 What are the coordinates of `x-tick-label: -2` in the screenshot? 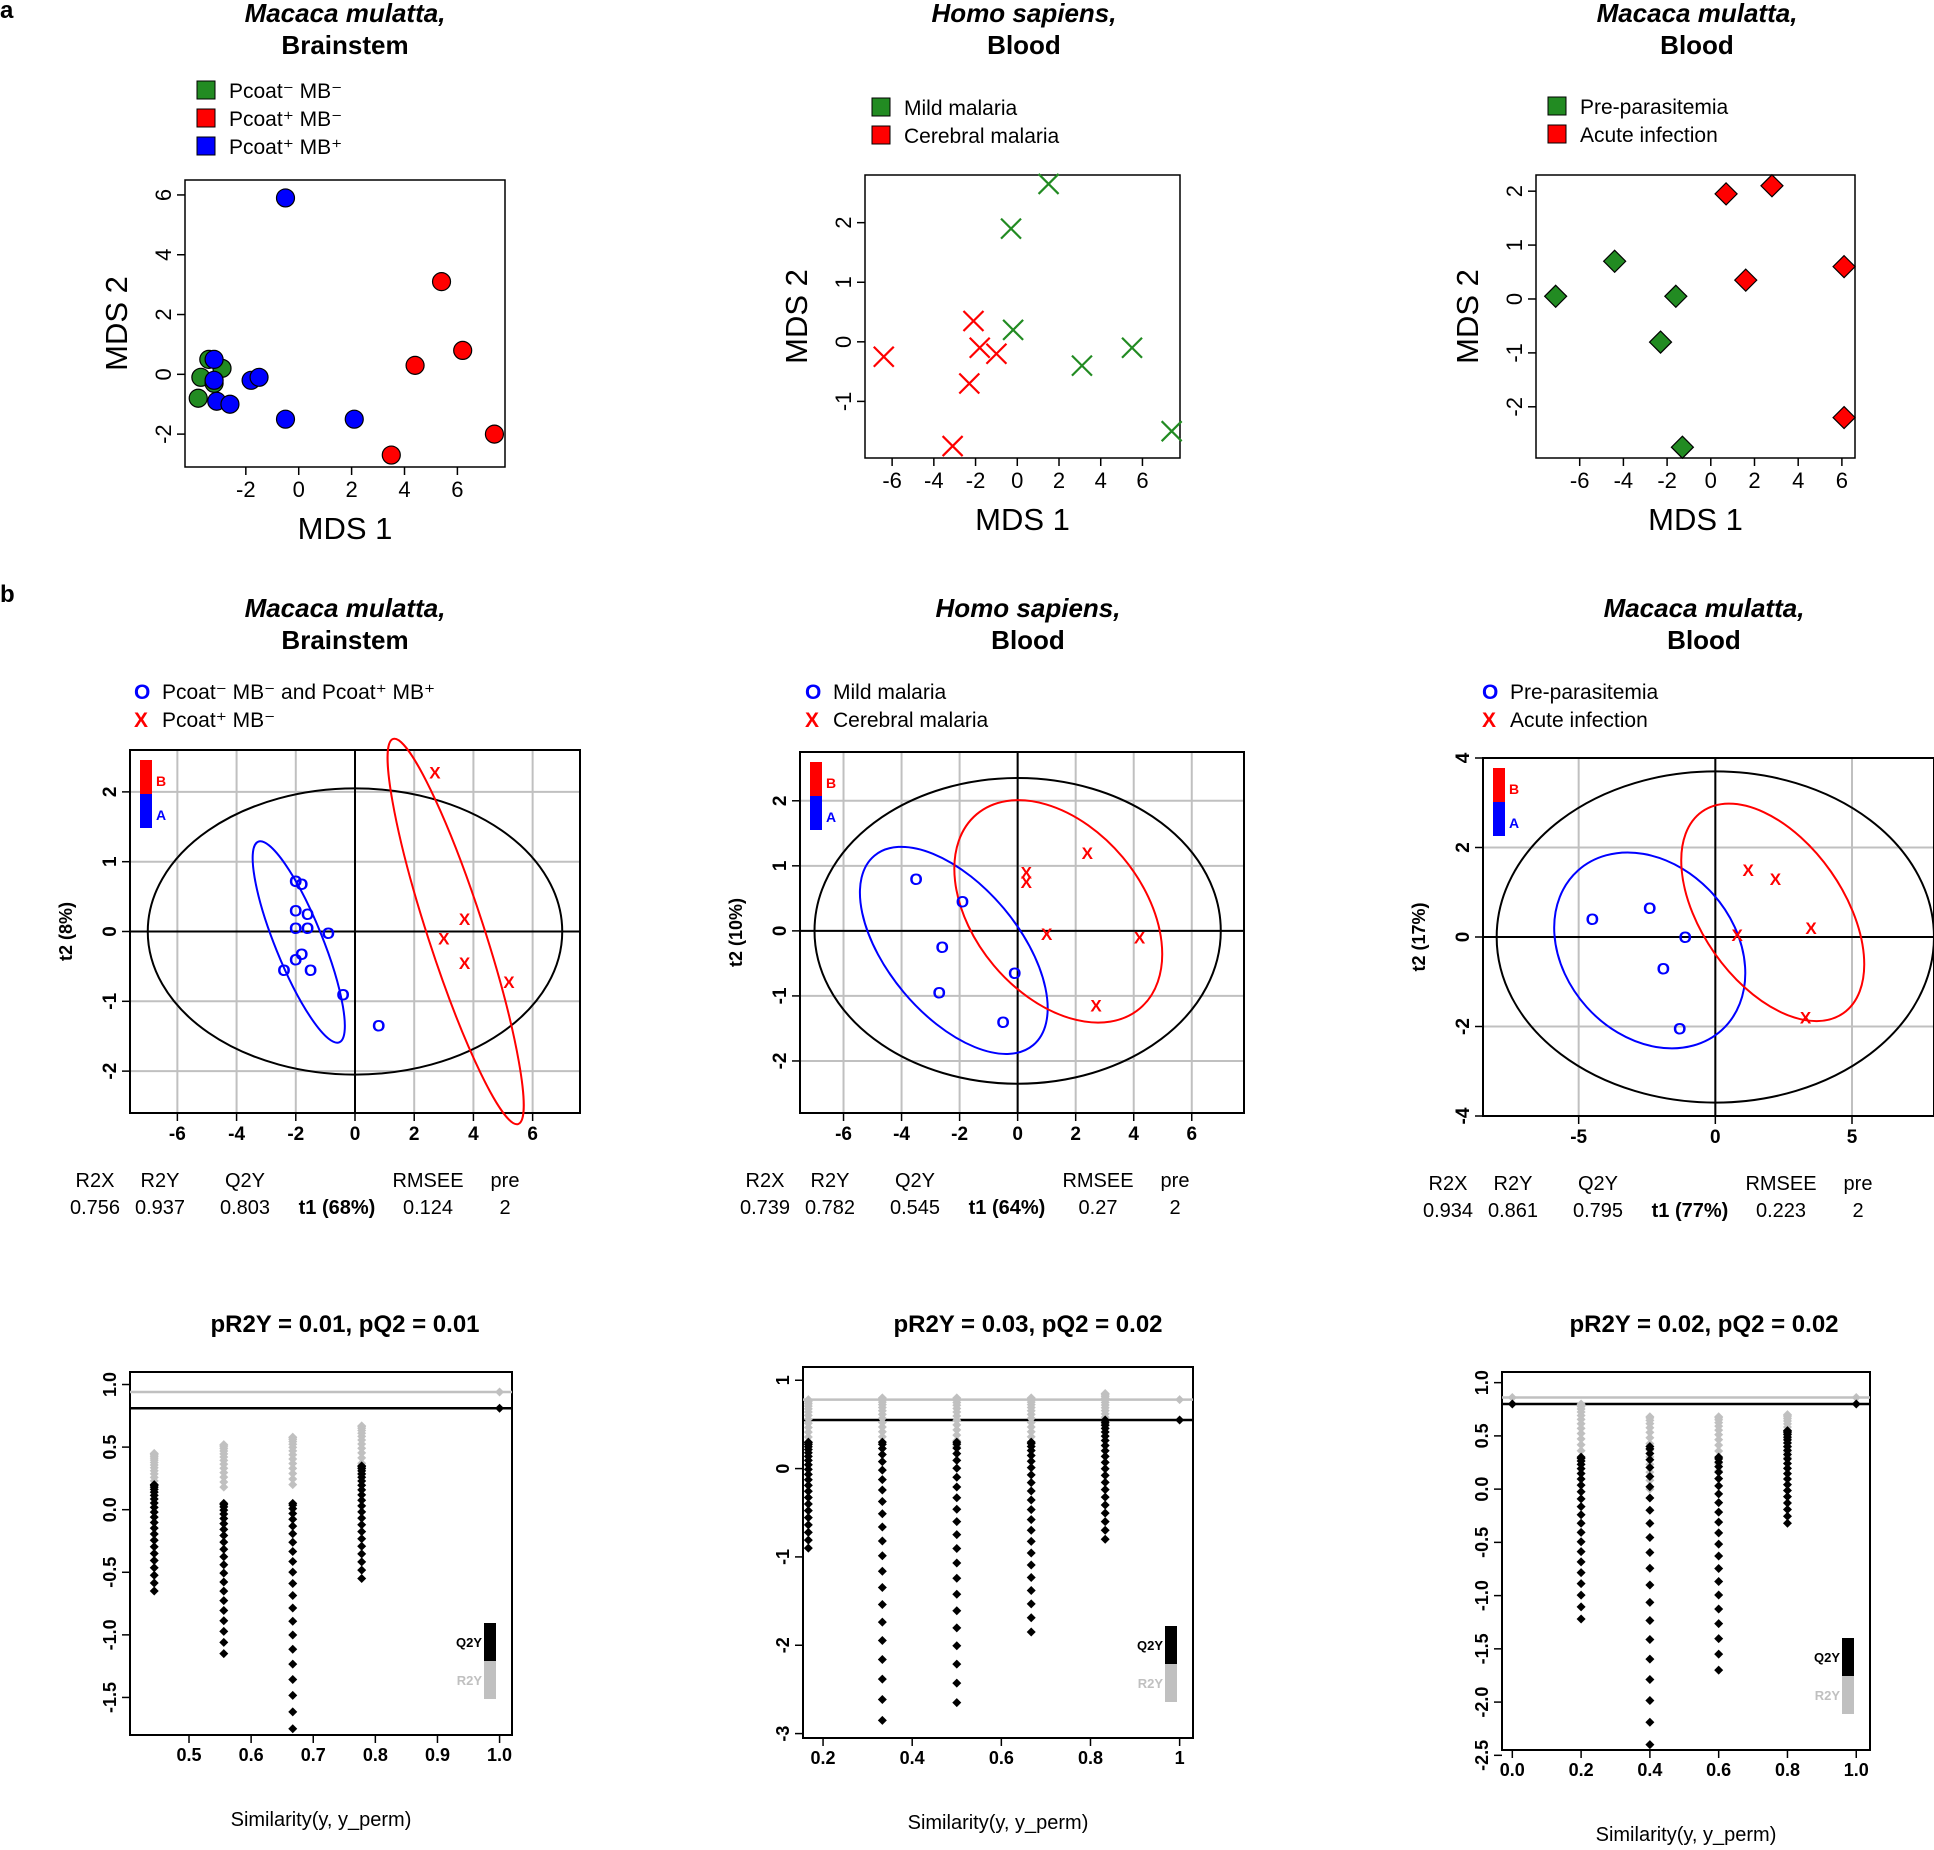 It's located at (976, 480).